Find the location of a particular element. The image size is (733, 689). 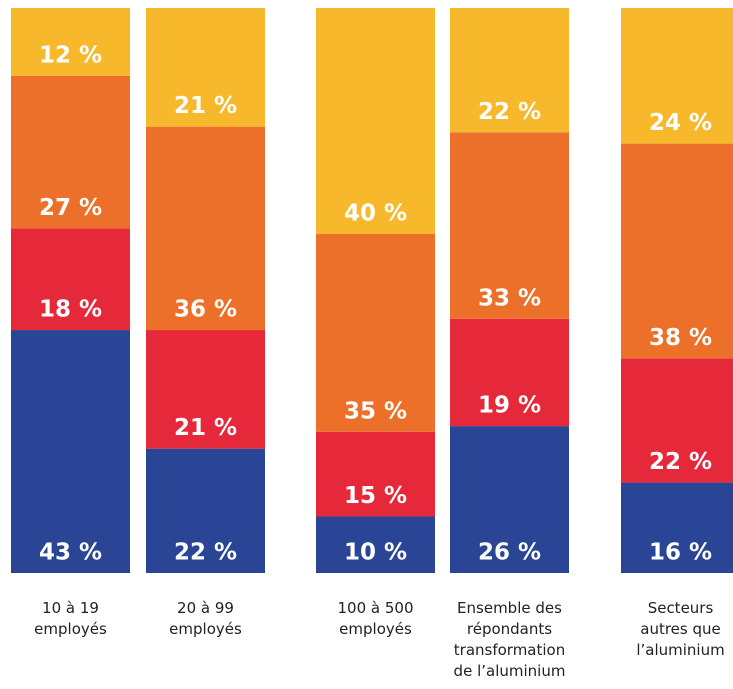

category-label: 10 à 19 employés is located at coordinates (70, 618).